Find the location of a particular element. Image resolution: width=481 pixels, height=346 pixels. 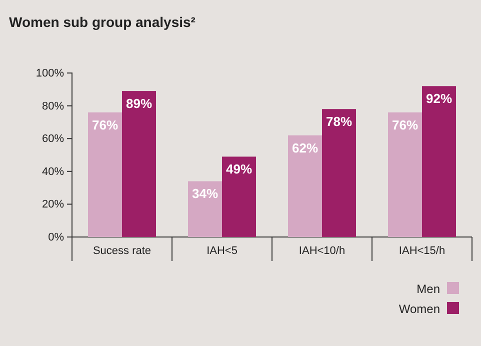

data-label: 62% is located at coordinates (305, 148).